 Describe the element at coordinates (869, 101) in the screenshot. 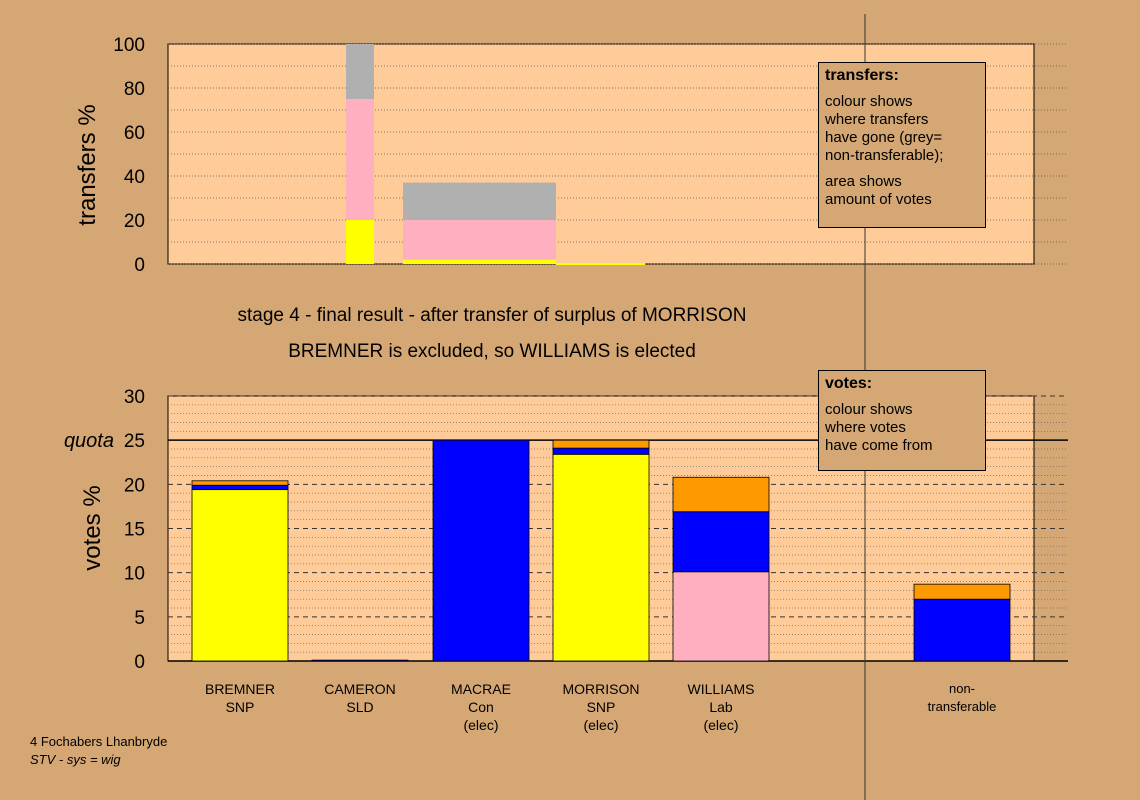

I see `transfers-legend-line: colour shows` at that location.